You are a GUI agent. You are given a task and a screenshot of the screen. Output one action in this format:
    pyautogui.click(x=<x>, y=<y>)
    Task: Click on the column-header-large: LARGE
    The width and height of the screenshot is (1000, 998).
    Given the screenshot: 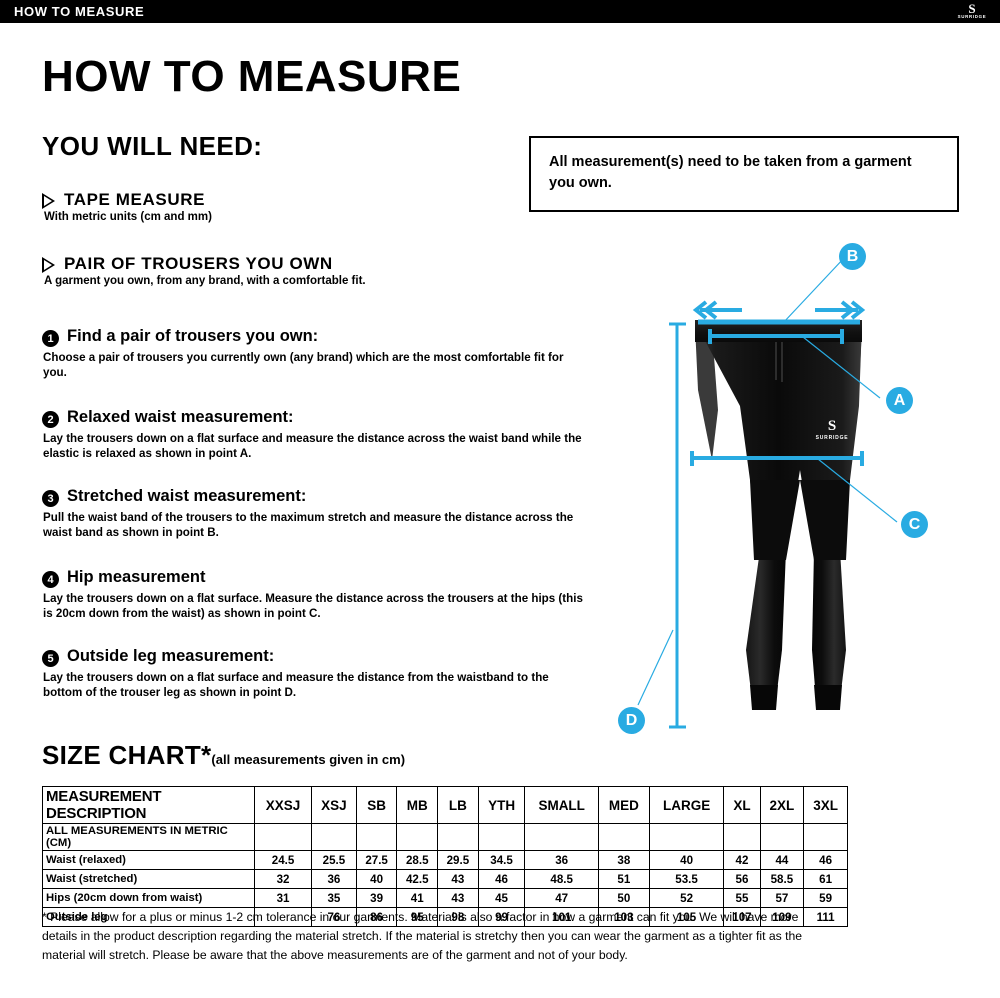 What is the action you would take?
    pyautogui.click(x=686, y=805)
    